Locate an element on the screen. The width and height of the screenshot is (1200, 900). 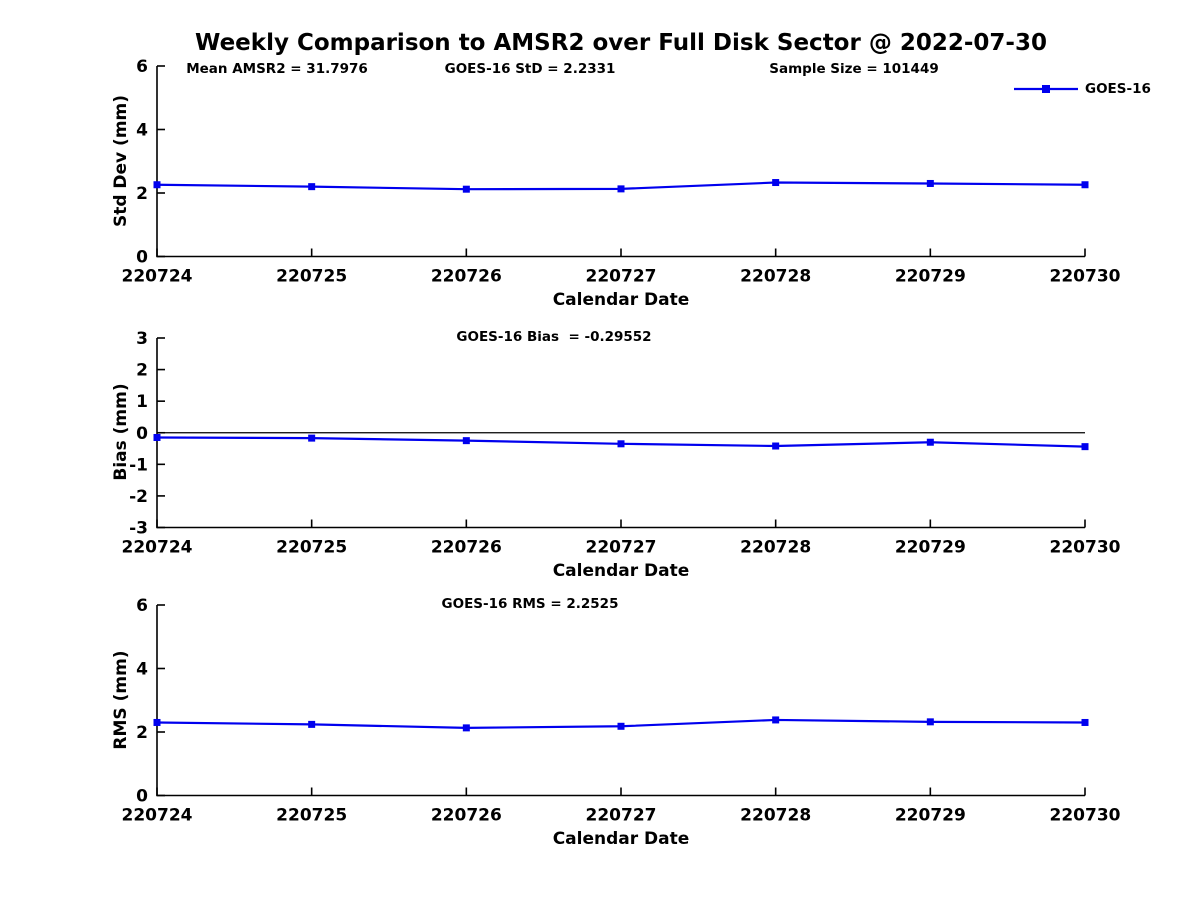
subplot-rms-series-markers is located at coordinates (621, 724).